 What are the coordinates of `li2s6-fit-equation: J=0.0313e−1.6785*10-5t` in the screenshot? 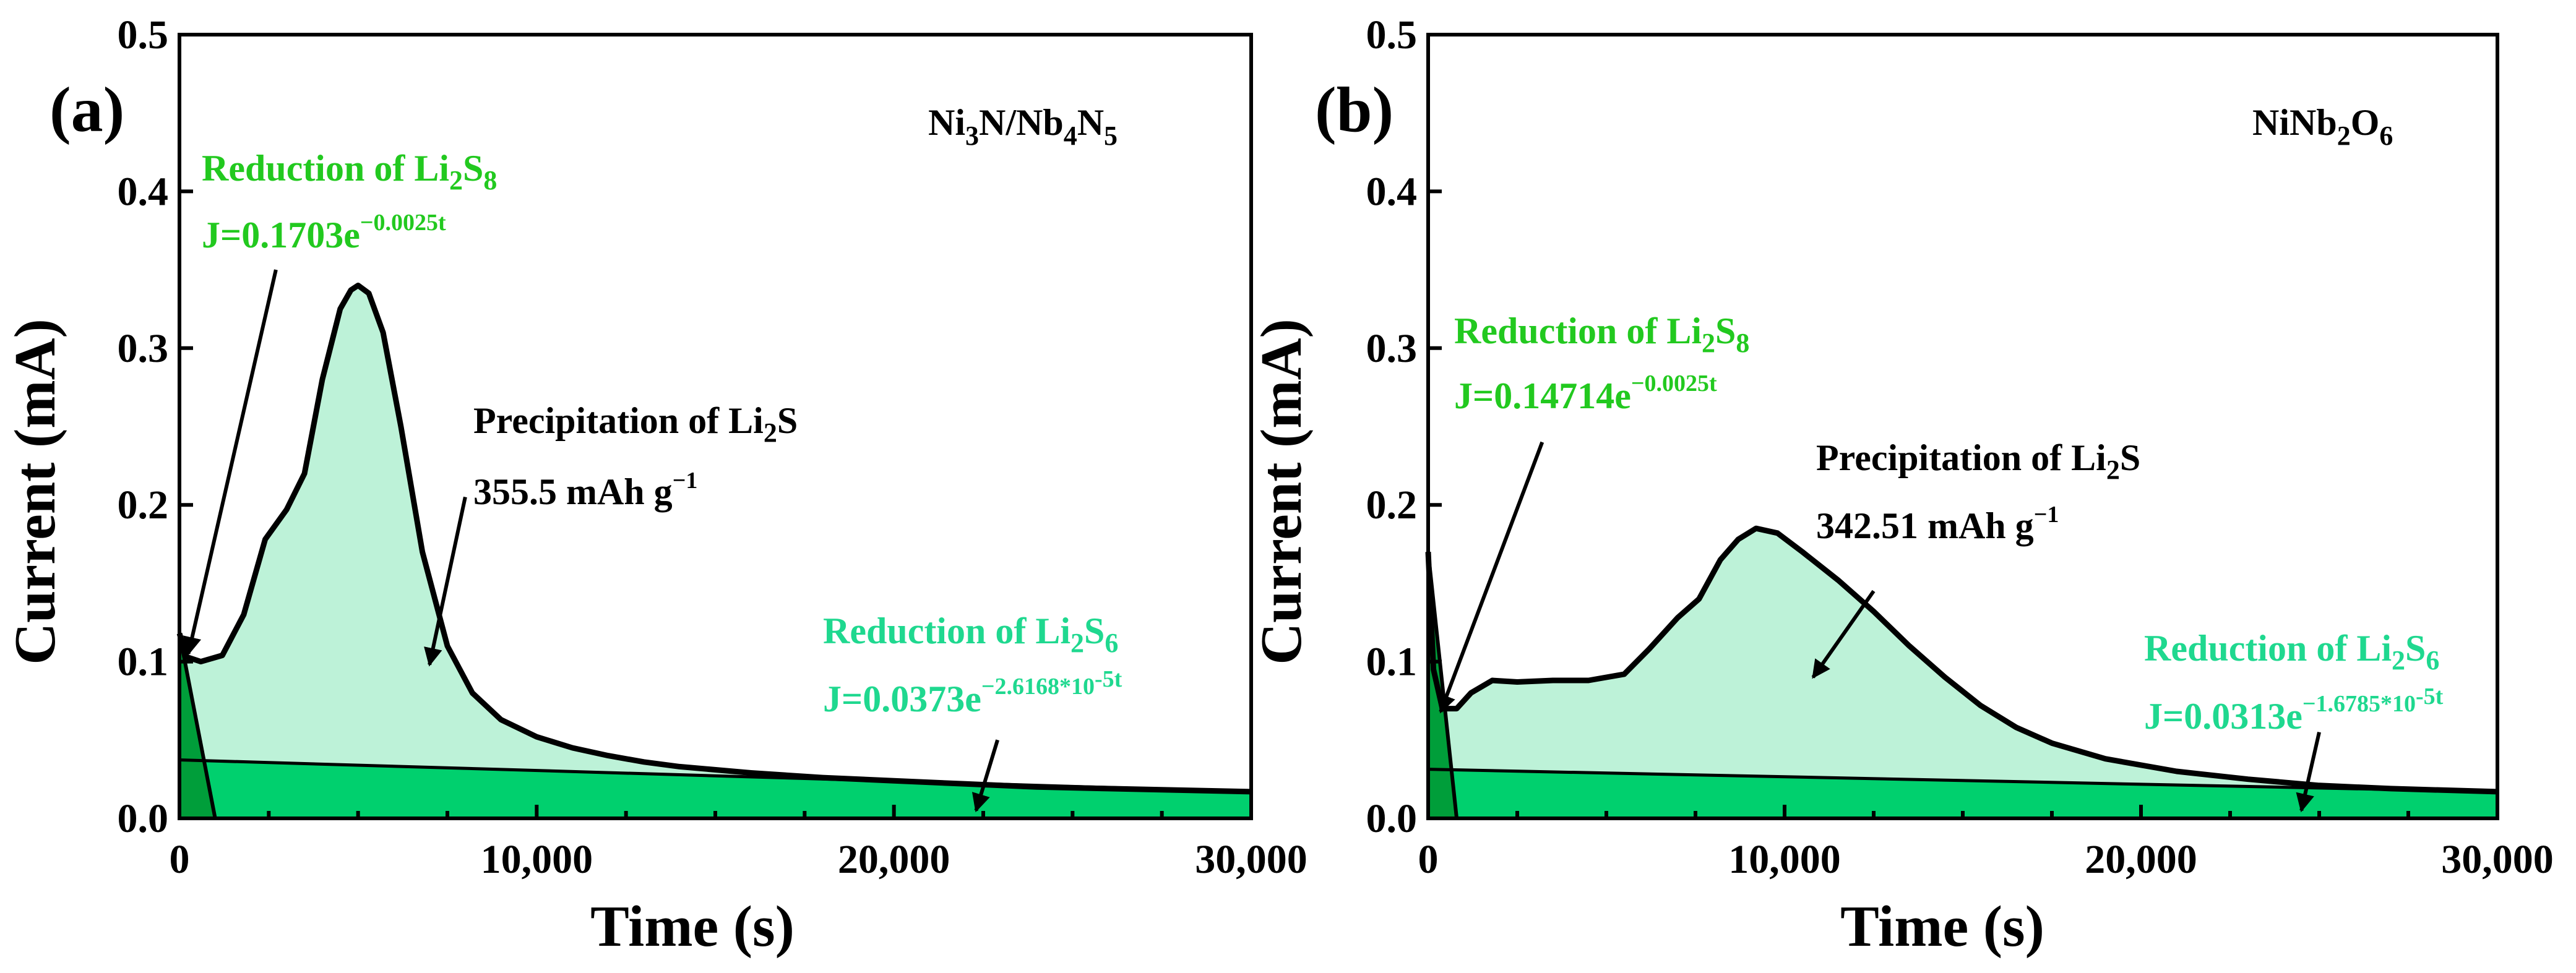 It's located at (2294, 710).